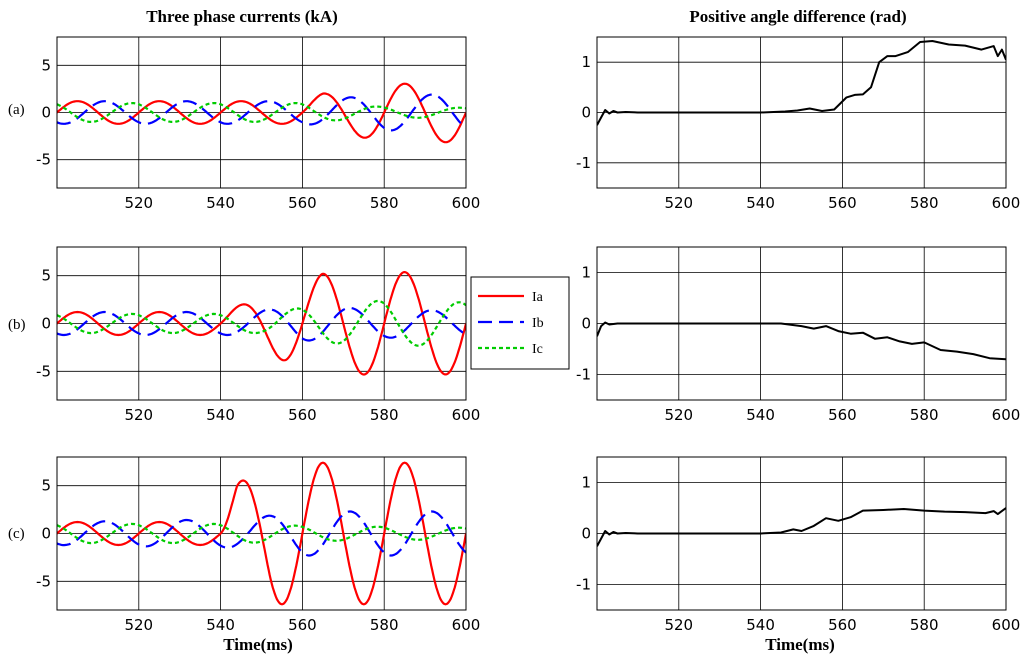 The height and width of the screenshot is (657, 1024). Describe the element at coordinates (258, 644) in the screenshot. I see `x-axis-label-left: Time(ms)` at that location.